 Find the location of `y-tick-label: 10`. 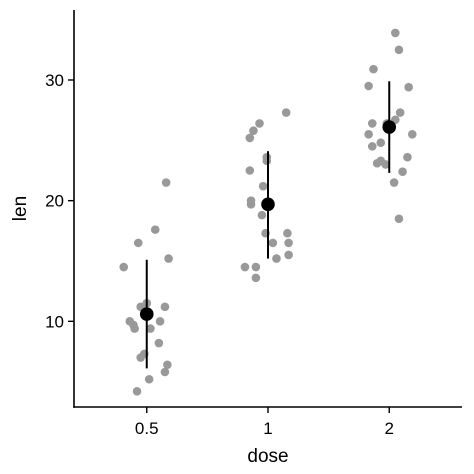

y-tick-label: 10 is located at coordinates (54, 321).